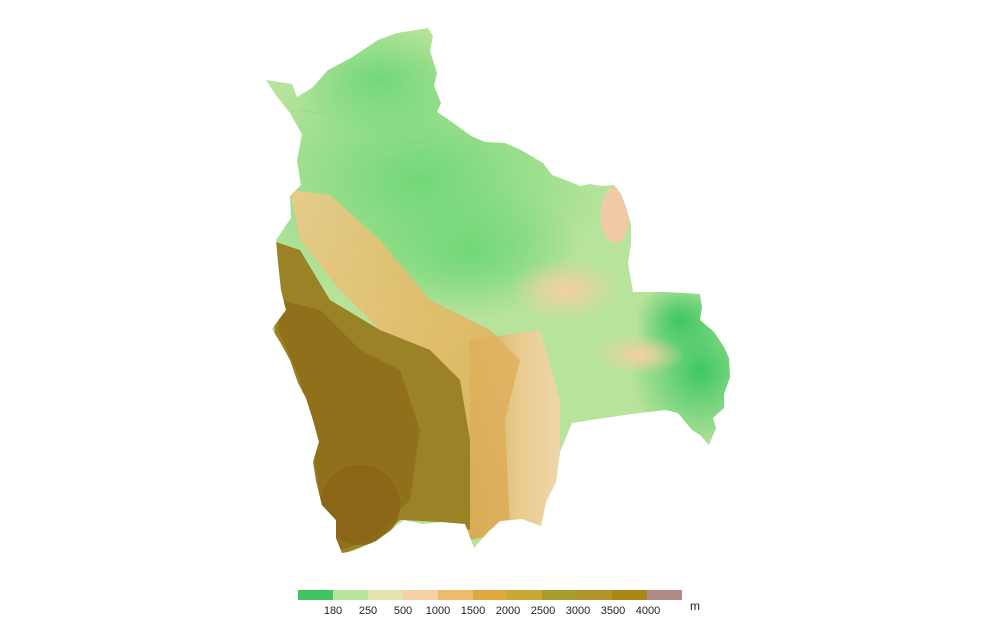 The height and width of the screenshot is (619, 1000). What do you see at coordinates (333, 611) in the screenshot?
I see `legend-tick-label: 180` at bounding box center [333, 611].